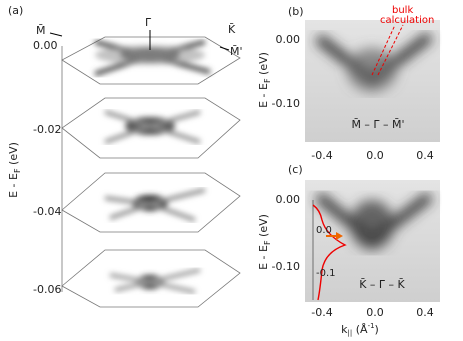  What do you see at coordinates (232, 29) in the screenshot?
I see `point-label: K̄` at bounding box center [232, 29].